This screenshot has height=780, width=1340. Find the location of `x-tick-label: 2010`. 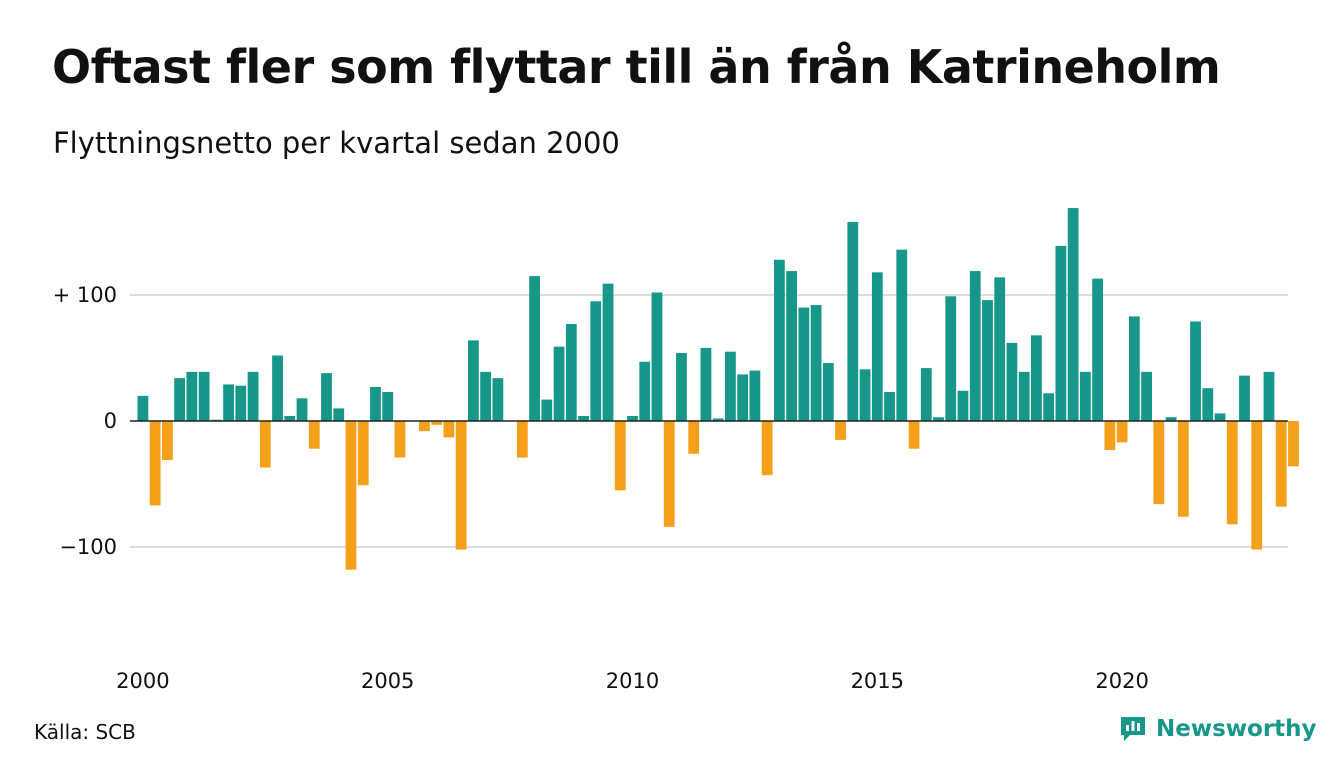

x-tick-label: 2010 is located at coordinates (632, 681).